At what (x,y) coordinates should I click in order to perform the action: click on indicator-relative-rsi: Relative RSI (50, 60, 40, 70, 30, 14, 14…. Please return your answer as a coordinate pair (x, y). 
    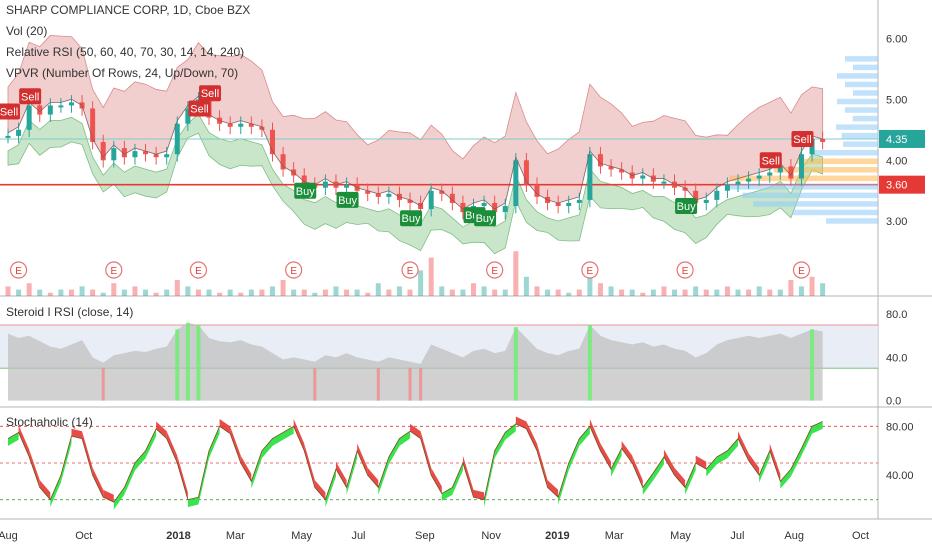
    Looking at the image, I should click on (125, 52).